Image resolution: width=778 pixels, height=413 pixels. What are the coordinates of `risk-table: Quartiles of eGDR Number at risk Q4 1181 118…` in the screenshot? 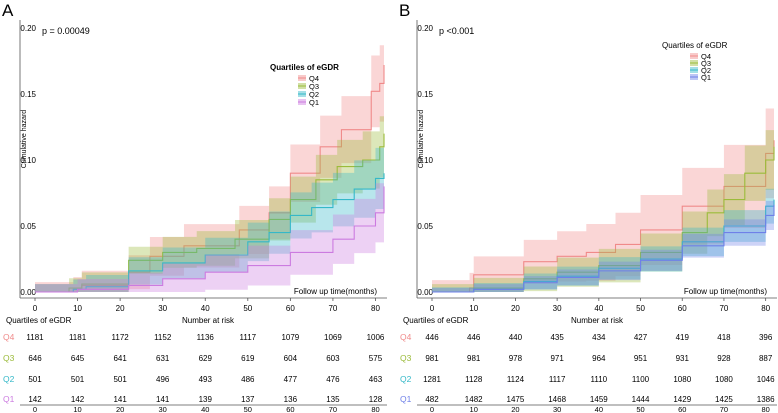 It's located at (195, 364).